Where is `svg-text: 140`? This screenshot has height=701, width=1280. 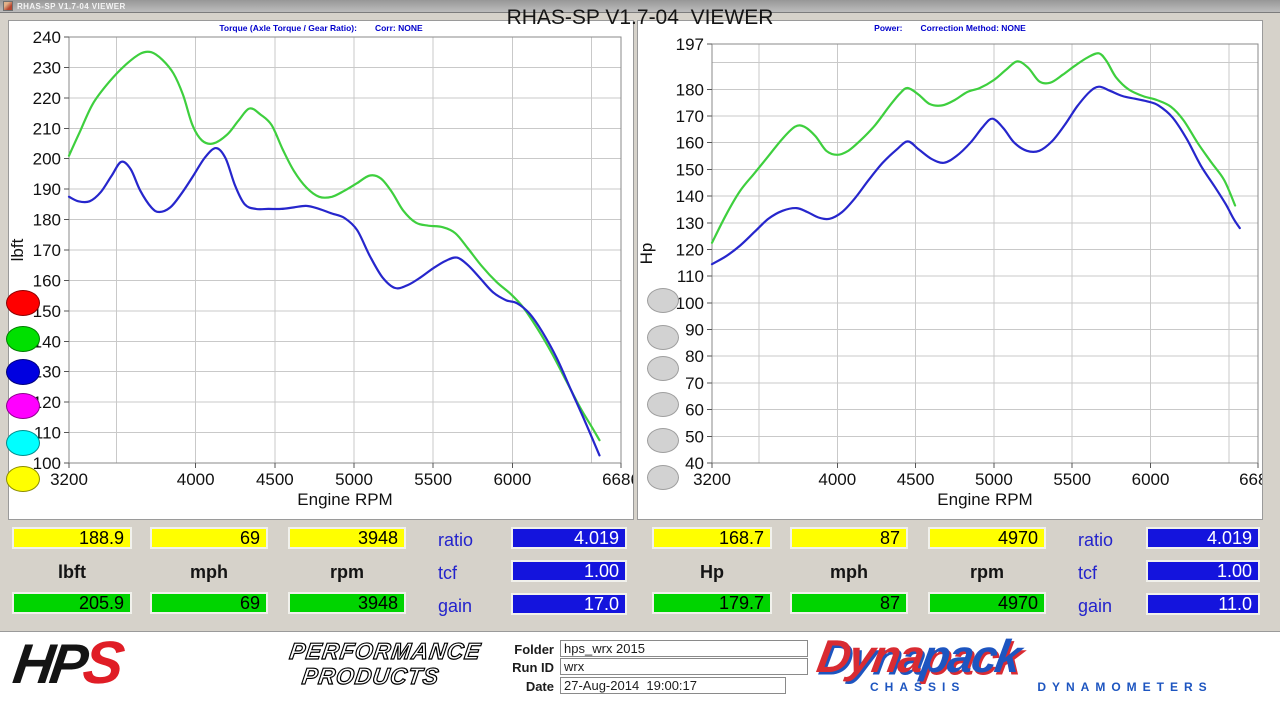 svg-text: 140 is located at coordinates (690, 196).